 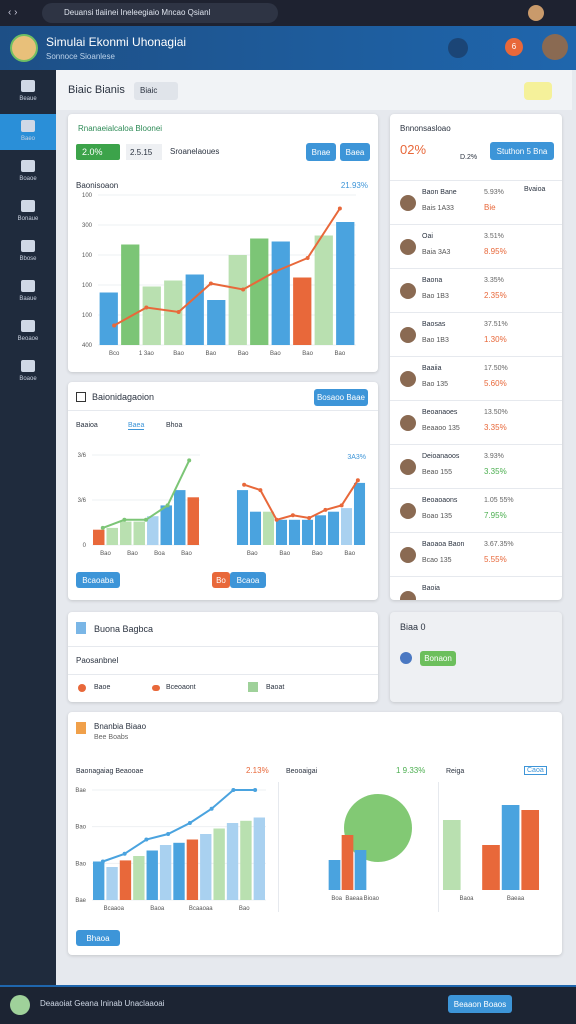 What do you see at coordinates (440, 500) in the screenshot?
I see `row-name: Beoaoaons` at bounding box center [440, 500].